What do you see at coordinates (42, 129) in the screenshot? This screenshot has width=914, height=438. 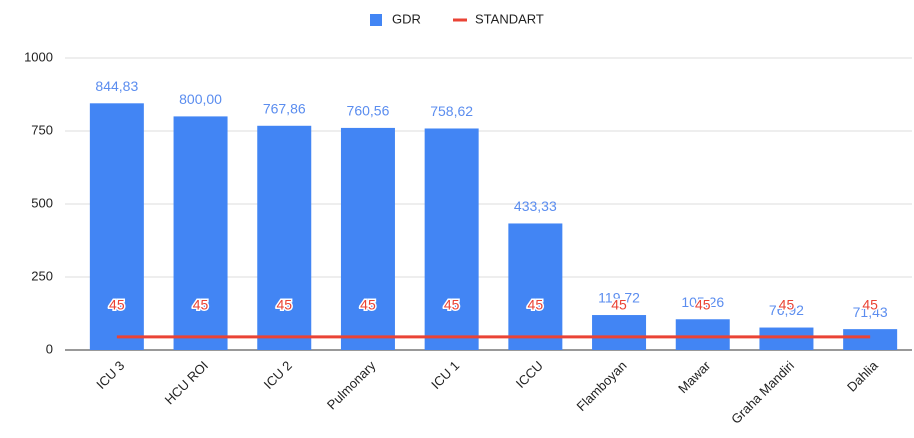 I see `y-tick-label: 750` at bounding box center [42, 129].